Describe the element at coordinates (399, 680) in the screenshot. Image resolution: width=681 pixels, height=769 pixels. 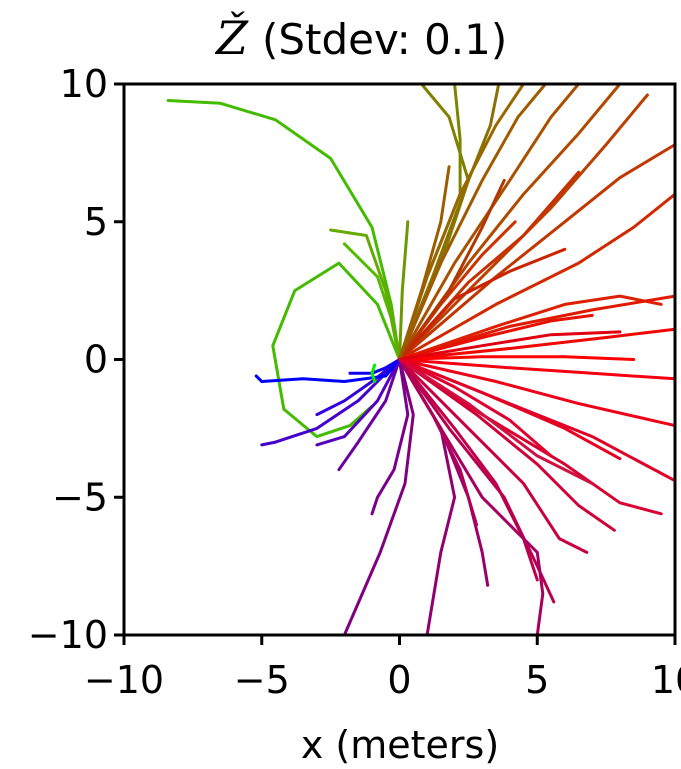
I see `x-tick-label: 0` at that location.